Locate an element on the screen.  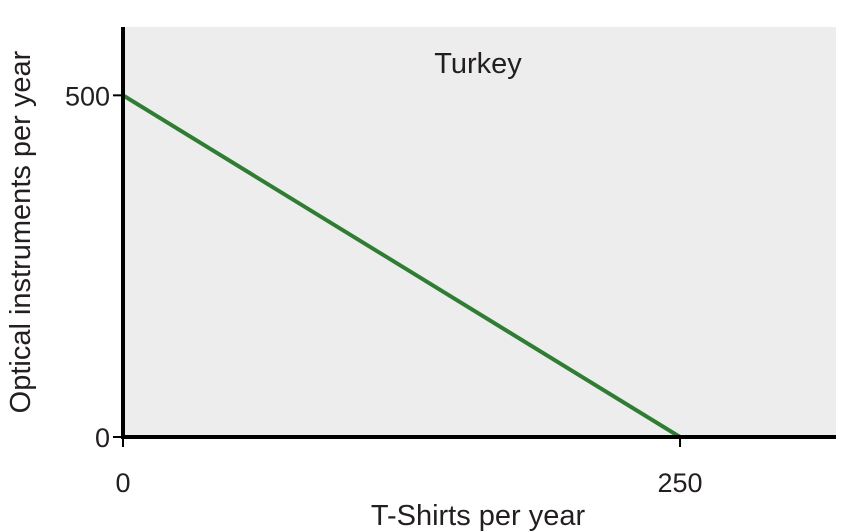
y-tick-label: 0 is located at coordinates (102, 438).